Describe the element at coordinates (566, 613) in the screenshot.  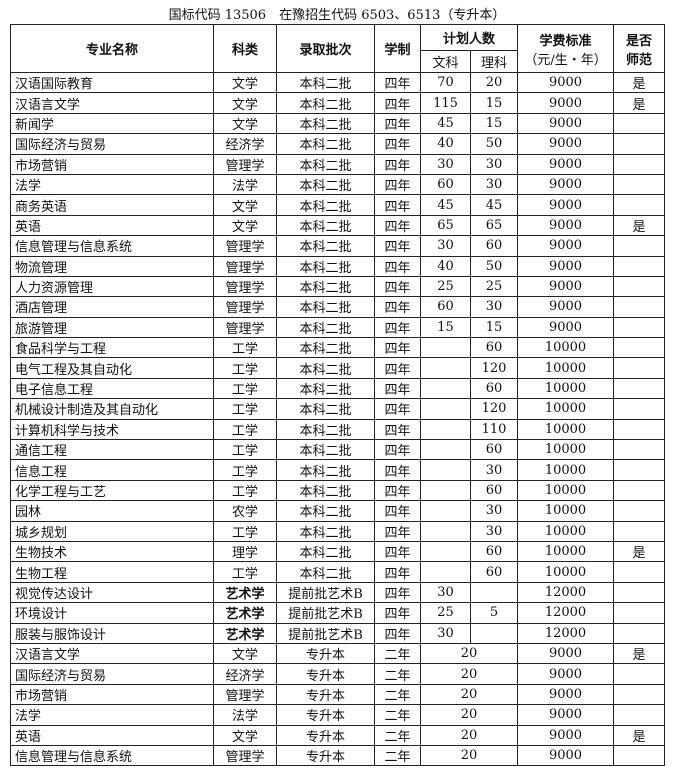
I see `cell-fee: 12000` at that location.